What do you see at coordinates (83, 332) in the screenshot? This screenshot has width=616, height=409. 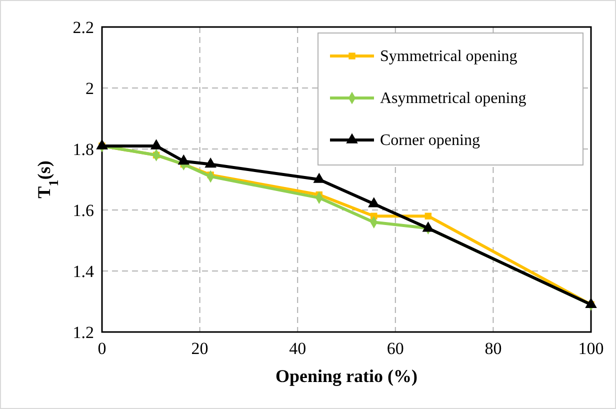 I see `y-tick-label: 1.2` at bounding box center [83, 332].